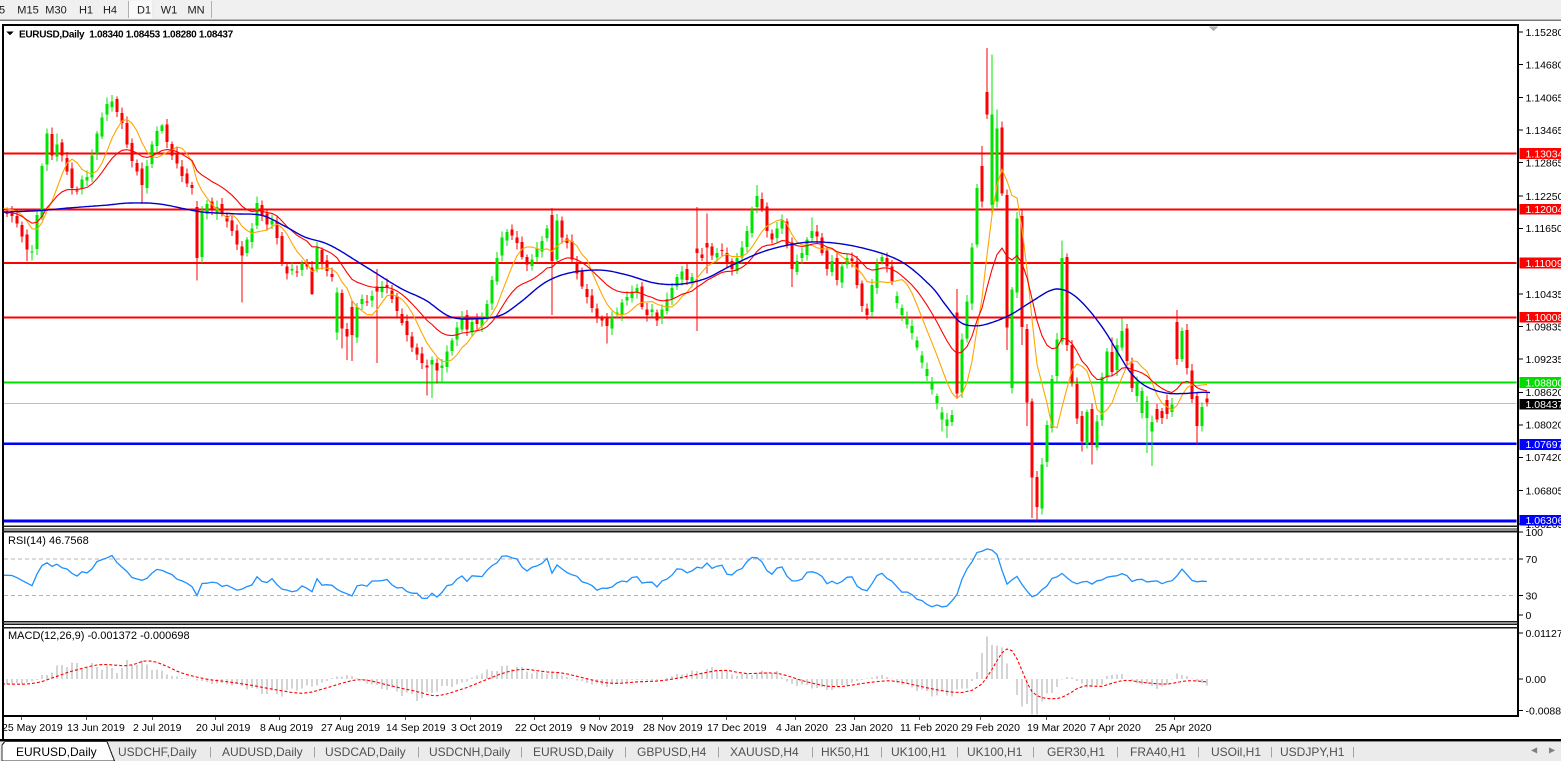 The height and width of the screenshot is (761, 1561). Describe the element at coordinates (543, 728) in the screenshot. I see `svg-text: 22 Oct 2019` at that location.